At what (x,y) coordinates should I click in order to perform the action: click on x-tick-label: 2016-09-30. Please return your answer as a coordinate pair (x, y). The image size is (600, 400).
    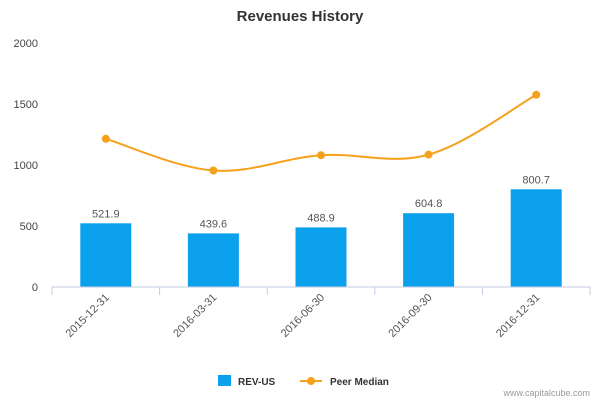
    Looking at the image, I should click on (410, 316).